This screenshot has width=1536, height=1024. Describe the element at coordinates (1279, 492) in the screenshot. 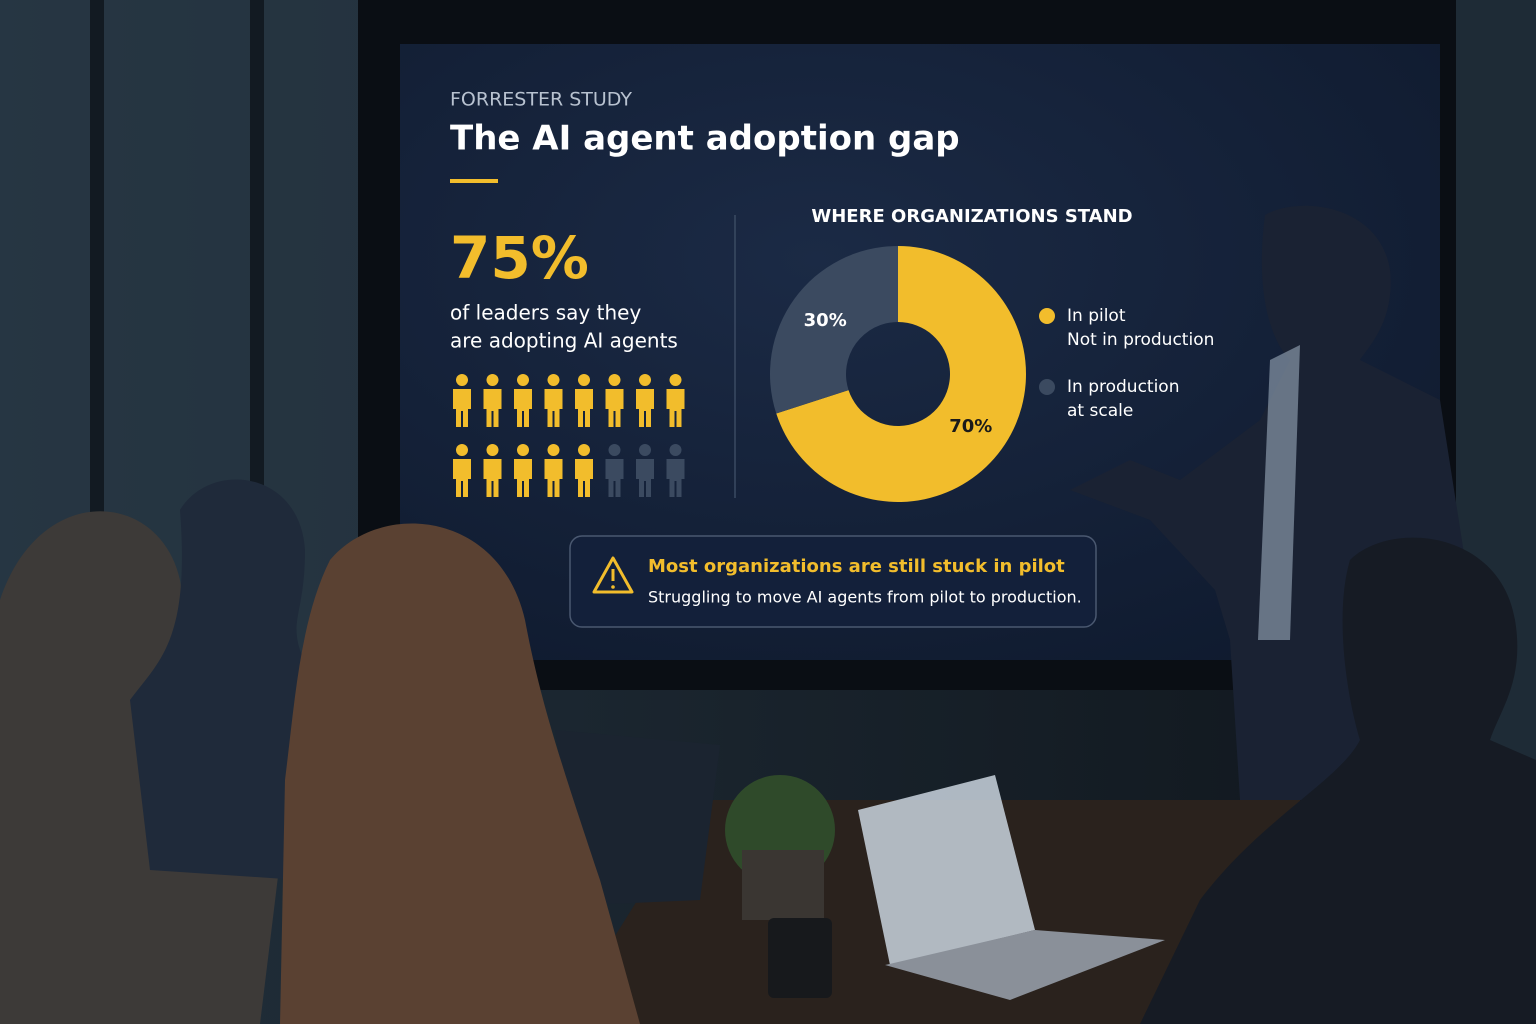

I see `presenter-shirt` at that location.